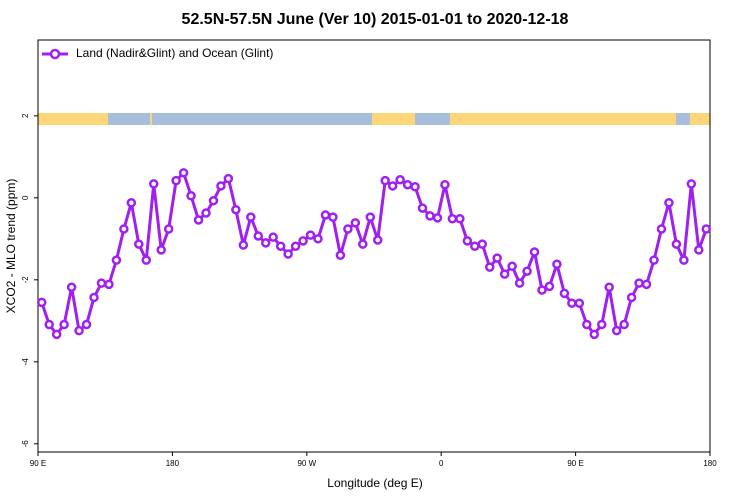  What do you see at coordinates (25, 280) in the screenshot?
I see `y-tick-label: -2` at bounding box center [25, 280].